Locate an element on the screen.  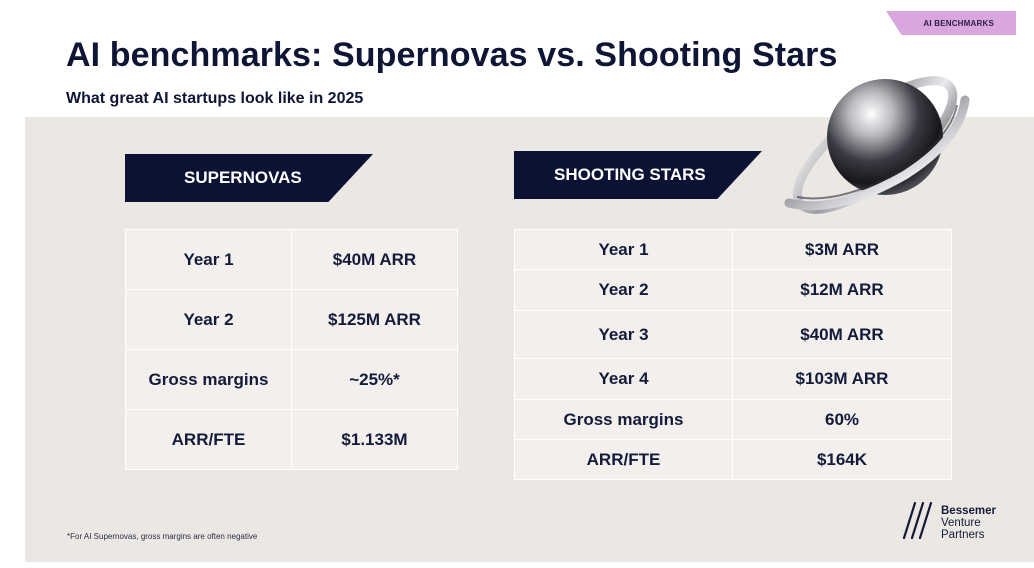
supernovas-banner: SUPERNOVAS is located at coordinates (249, 178).